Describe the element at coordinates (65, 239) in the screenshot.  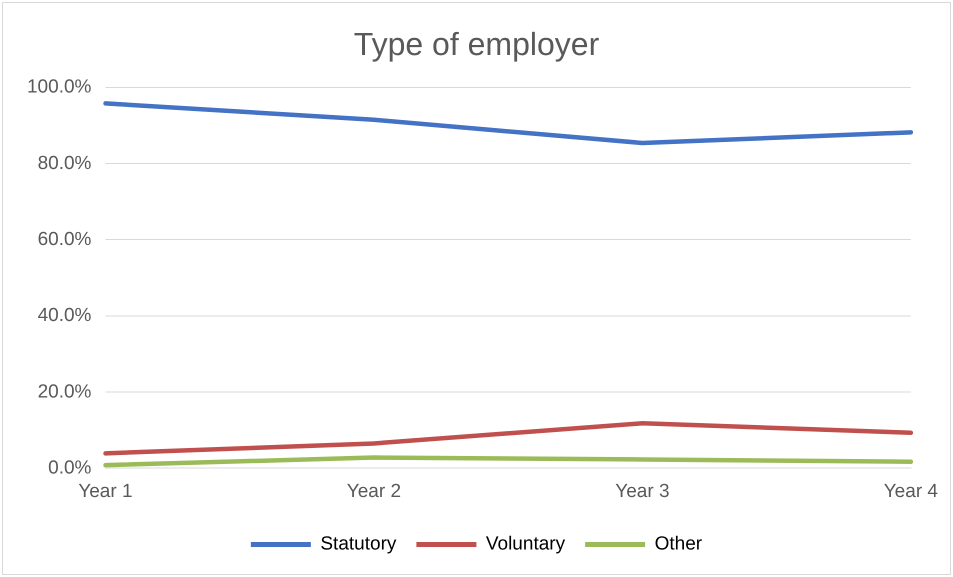
I see `y-tick-label: 60.0%` at that location.